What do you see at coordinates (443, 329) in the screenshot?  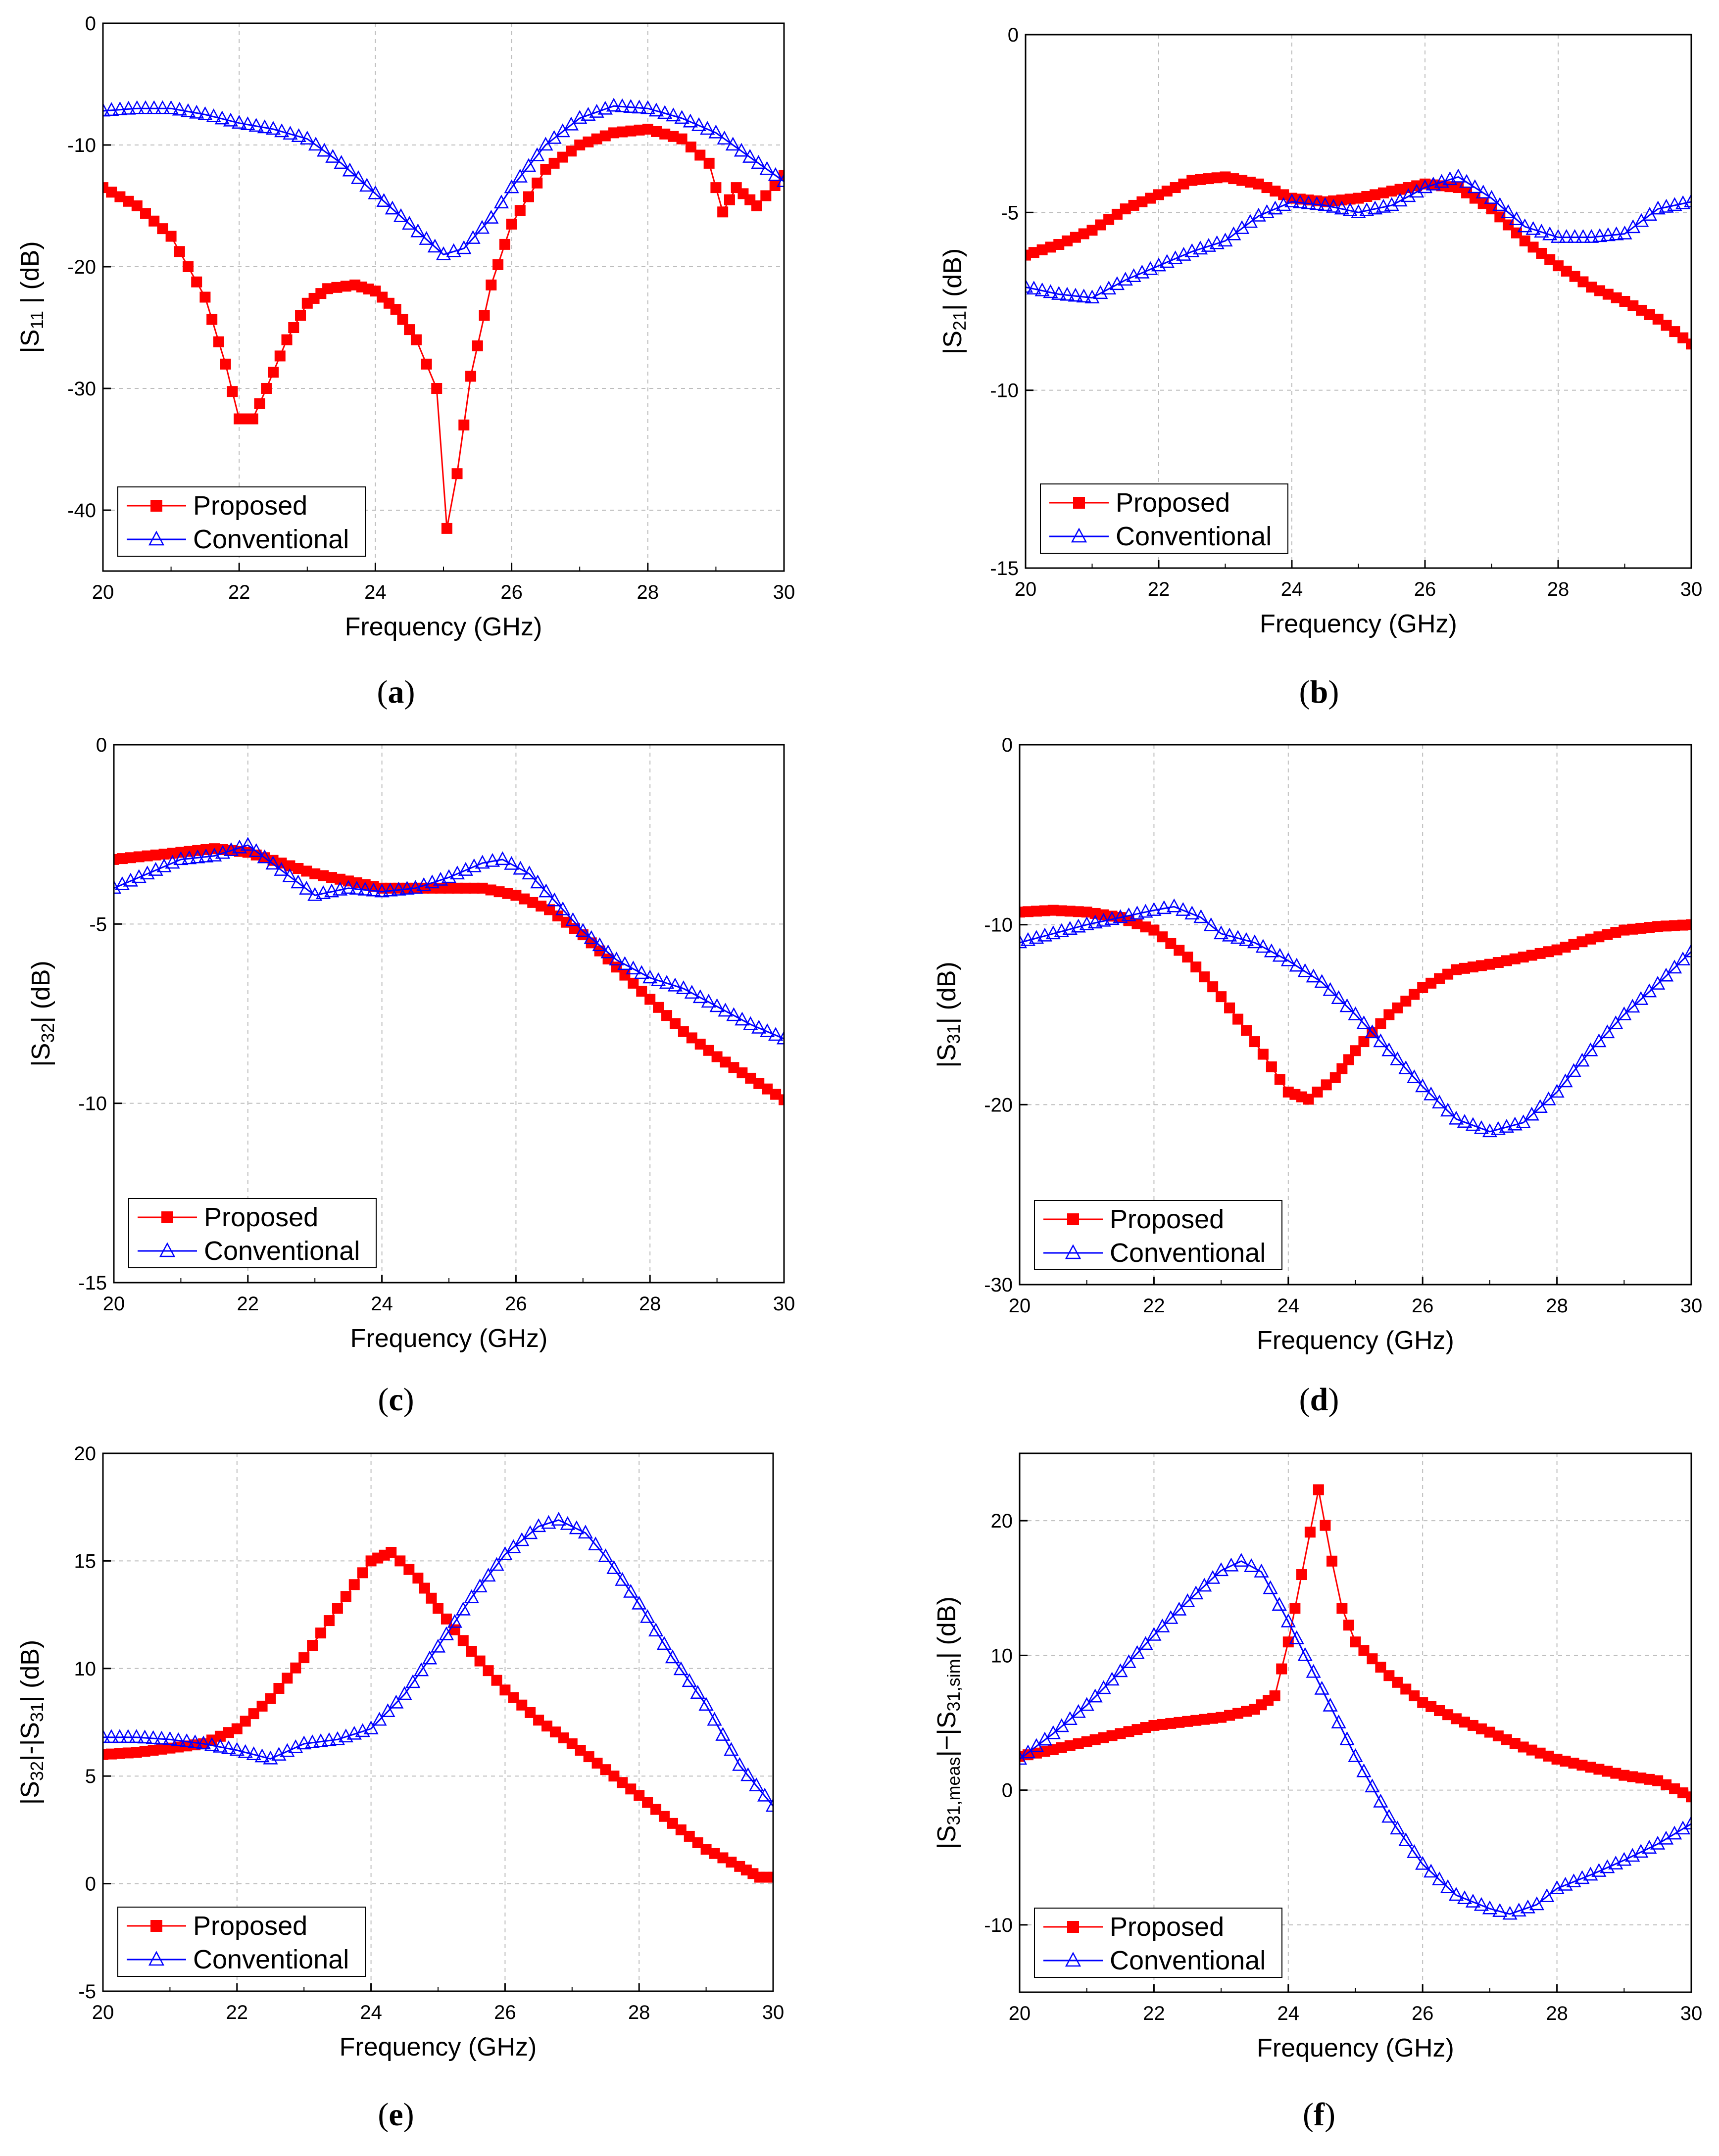 I see `series-proposed` at bounding box center [443, 329].